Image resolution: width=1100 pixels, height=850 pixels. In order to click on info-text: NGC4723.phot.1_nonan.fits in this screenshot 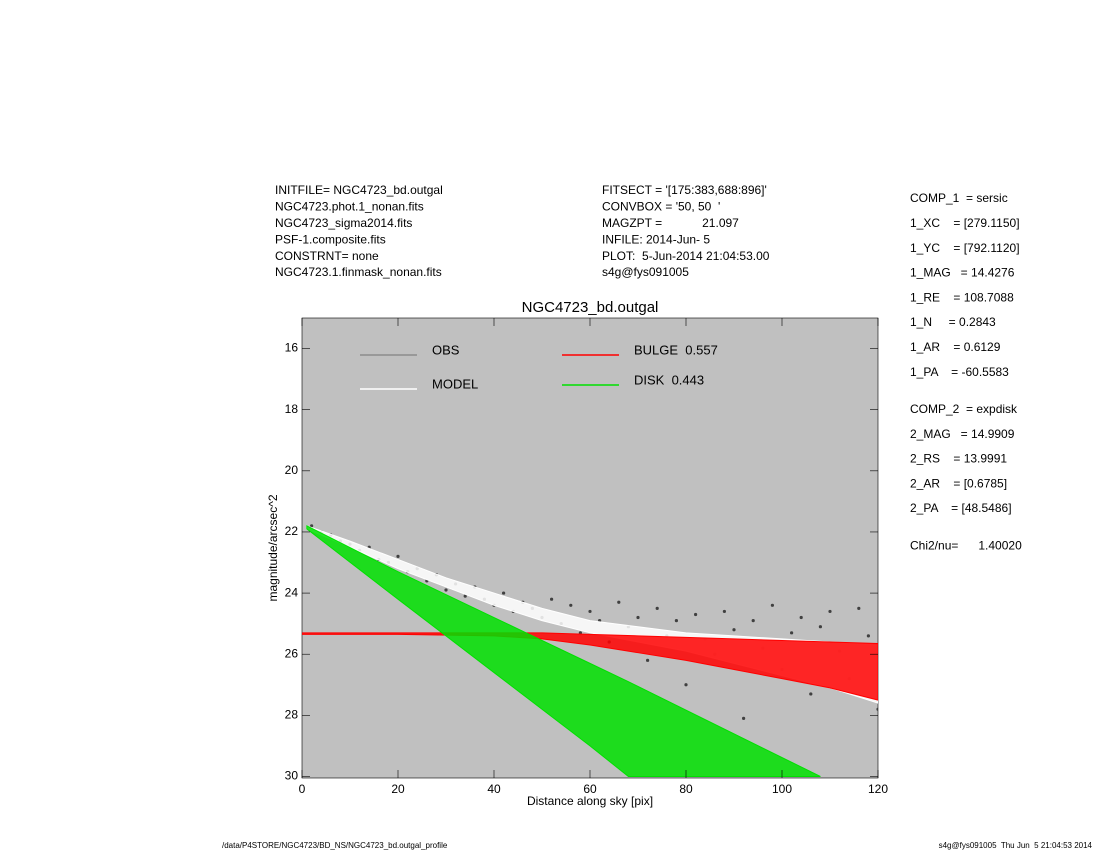, I will do `click(349, 207)`.